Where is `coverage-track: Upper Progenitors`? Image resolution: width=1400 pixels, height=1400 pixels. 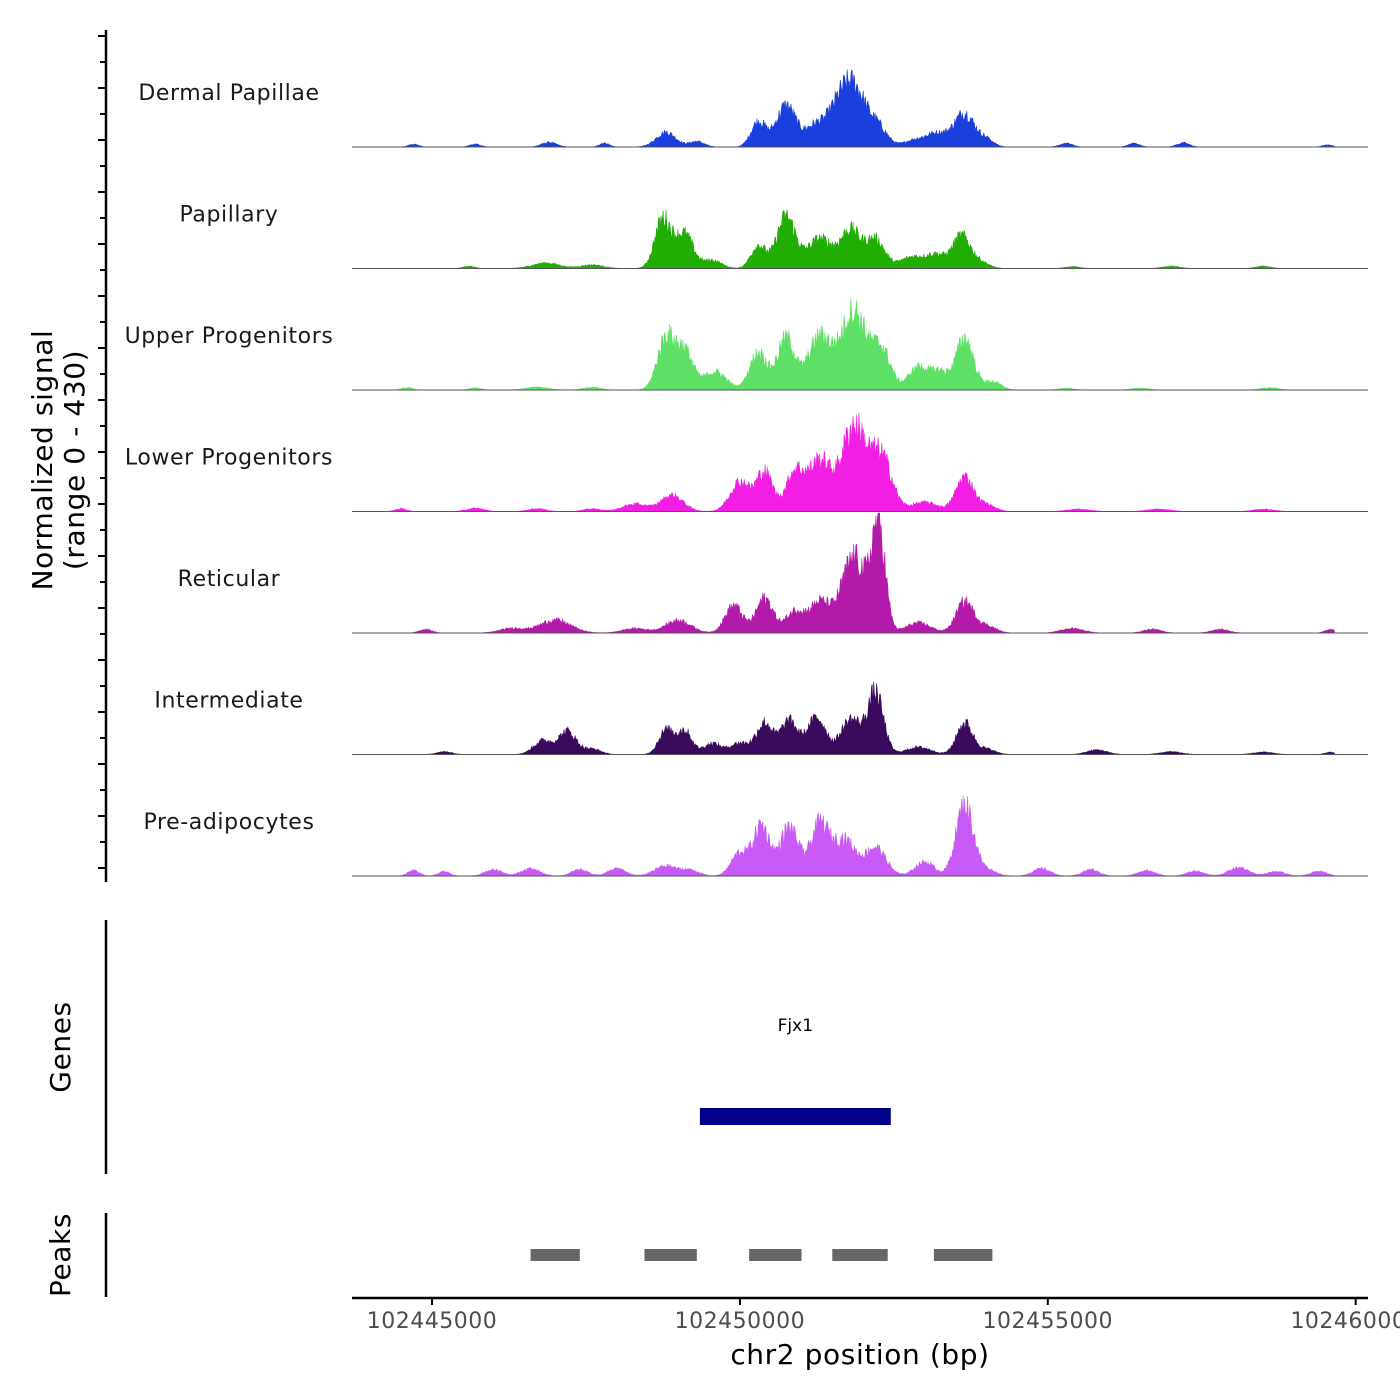
coverage-track: Upper Progenitors is located at coordinates (746, 344).